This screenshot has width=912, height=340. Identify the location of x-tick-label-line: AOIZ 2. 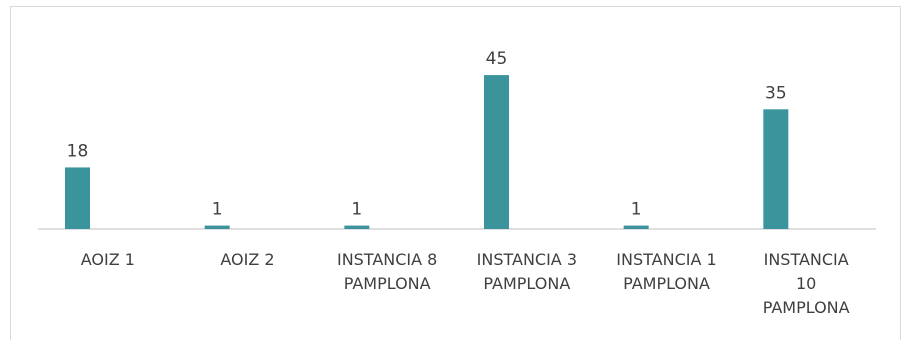
(247, 259).